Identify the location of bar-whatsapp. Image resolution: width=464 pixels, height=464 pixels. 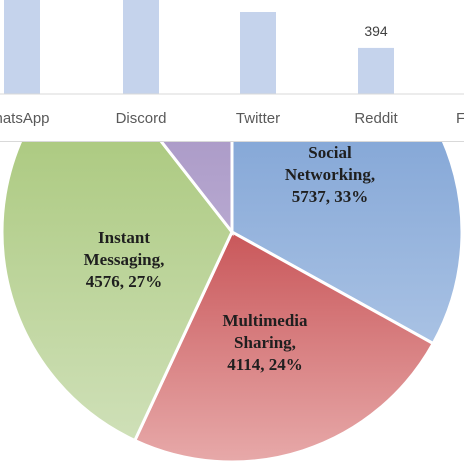
(22, 47).